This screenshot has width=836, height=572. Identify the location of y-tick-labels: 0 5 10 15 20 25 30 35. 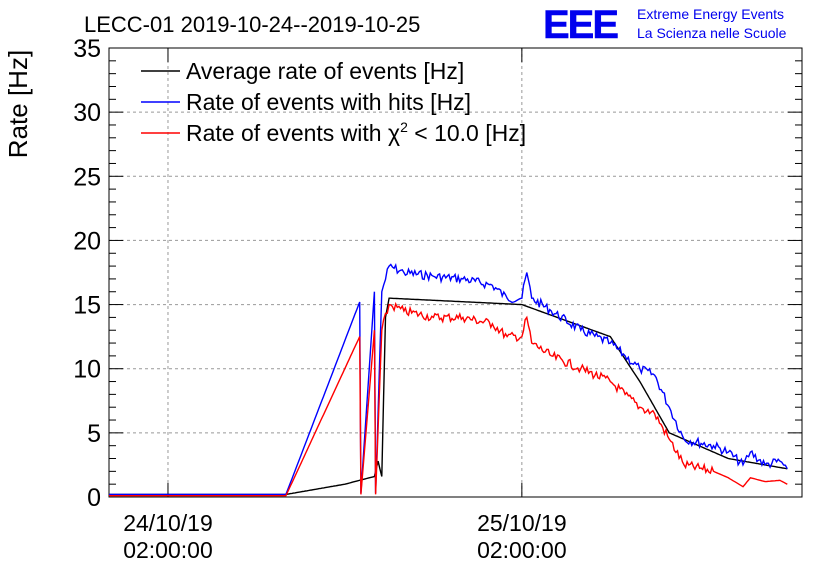
(87, 273).